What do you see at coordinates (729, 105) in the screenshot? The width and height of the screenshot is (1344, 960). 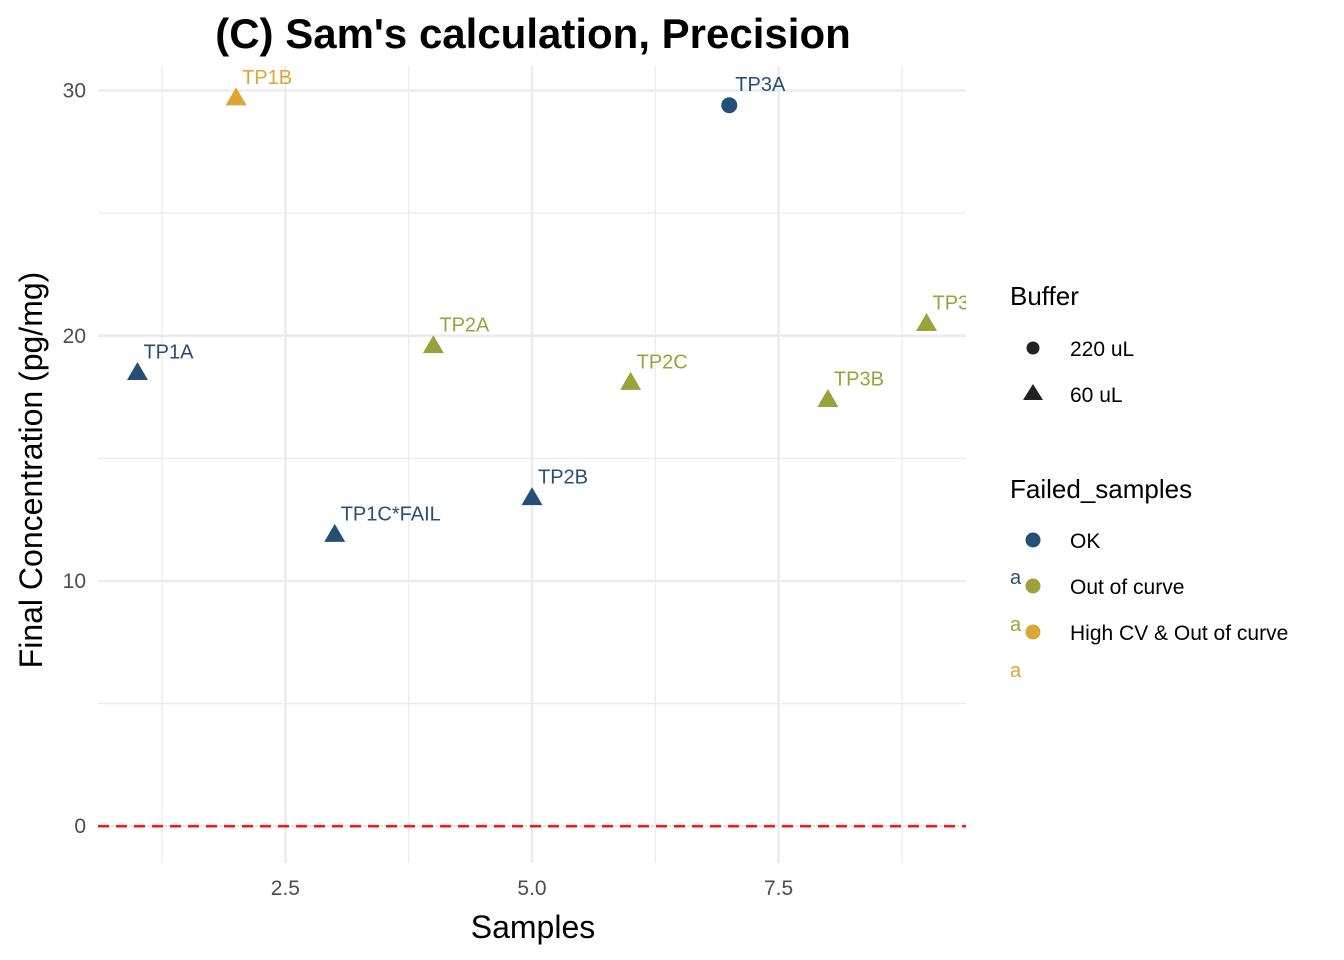 I see `data-point-circle` at bounding box center [729, 105].